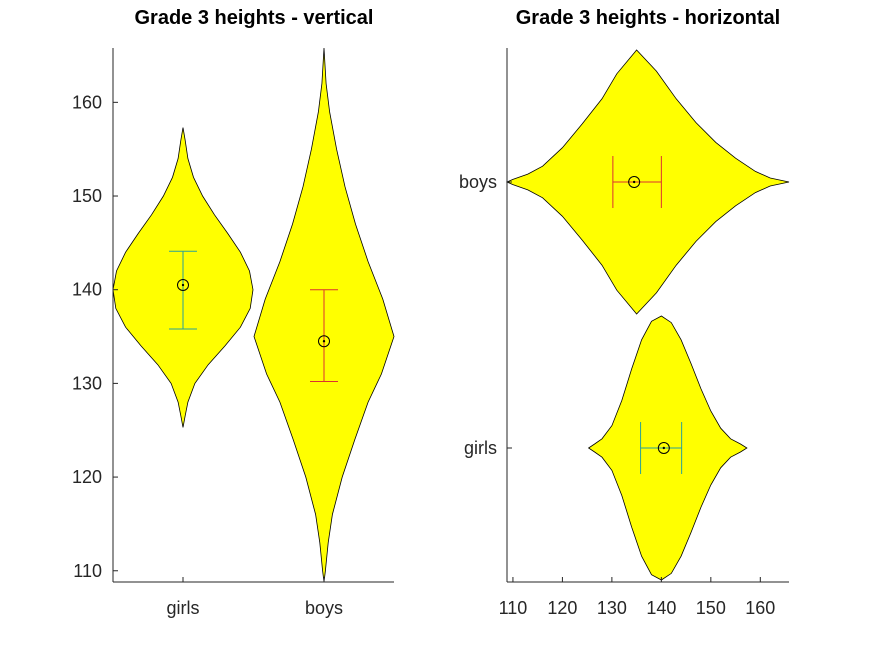  I want to click on y-tick-label: 140, so click(87, 290).